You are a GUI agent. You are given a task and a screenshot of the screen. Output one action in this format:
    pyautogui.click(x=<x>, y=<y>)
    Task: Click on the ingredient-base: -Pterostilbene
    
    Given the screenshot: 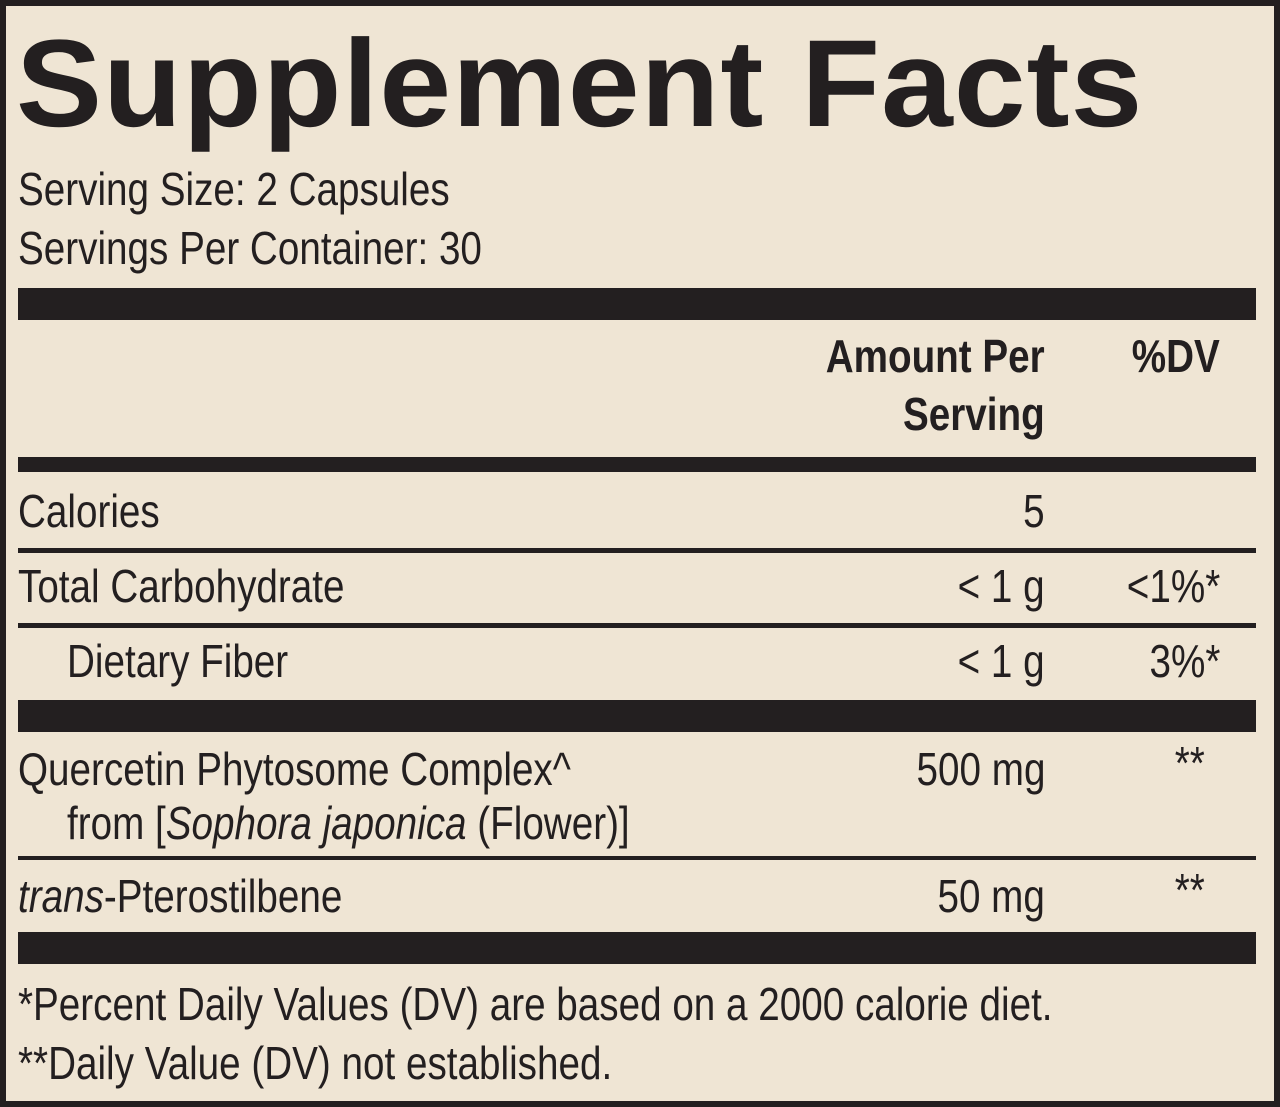 What is the action you would take?
    pyautogui.click(x=223, y=896)
    